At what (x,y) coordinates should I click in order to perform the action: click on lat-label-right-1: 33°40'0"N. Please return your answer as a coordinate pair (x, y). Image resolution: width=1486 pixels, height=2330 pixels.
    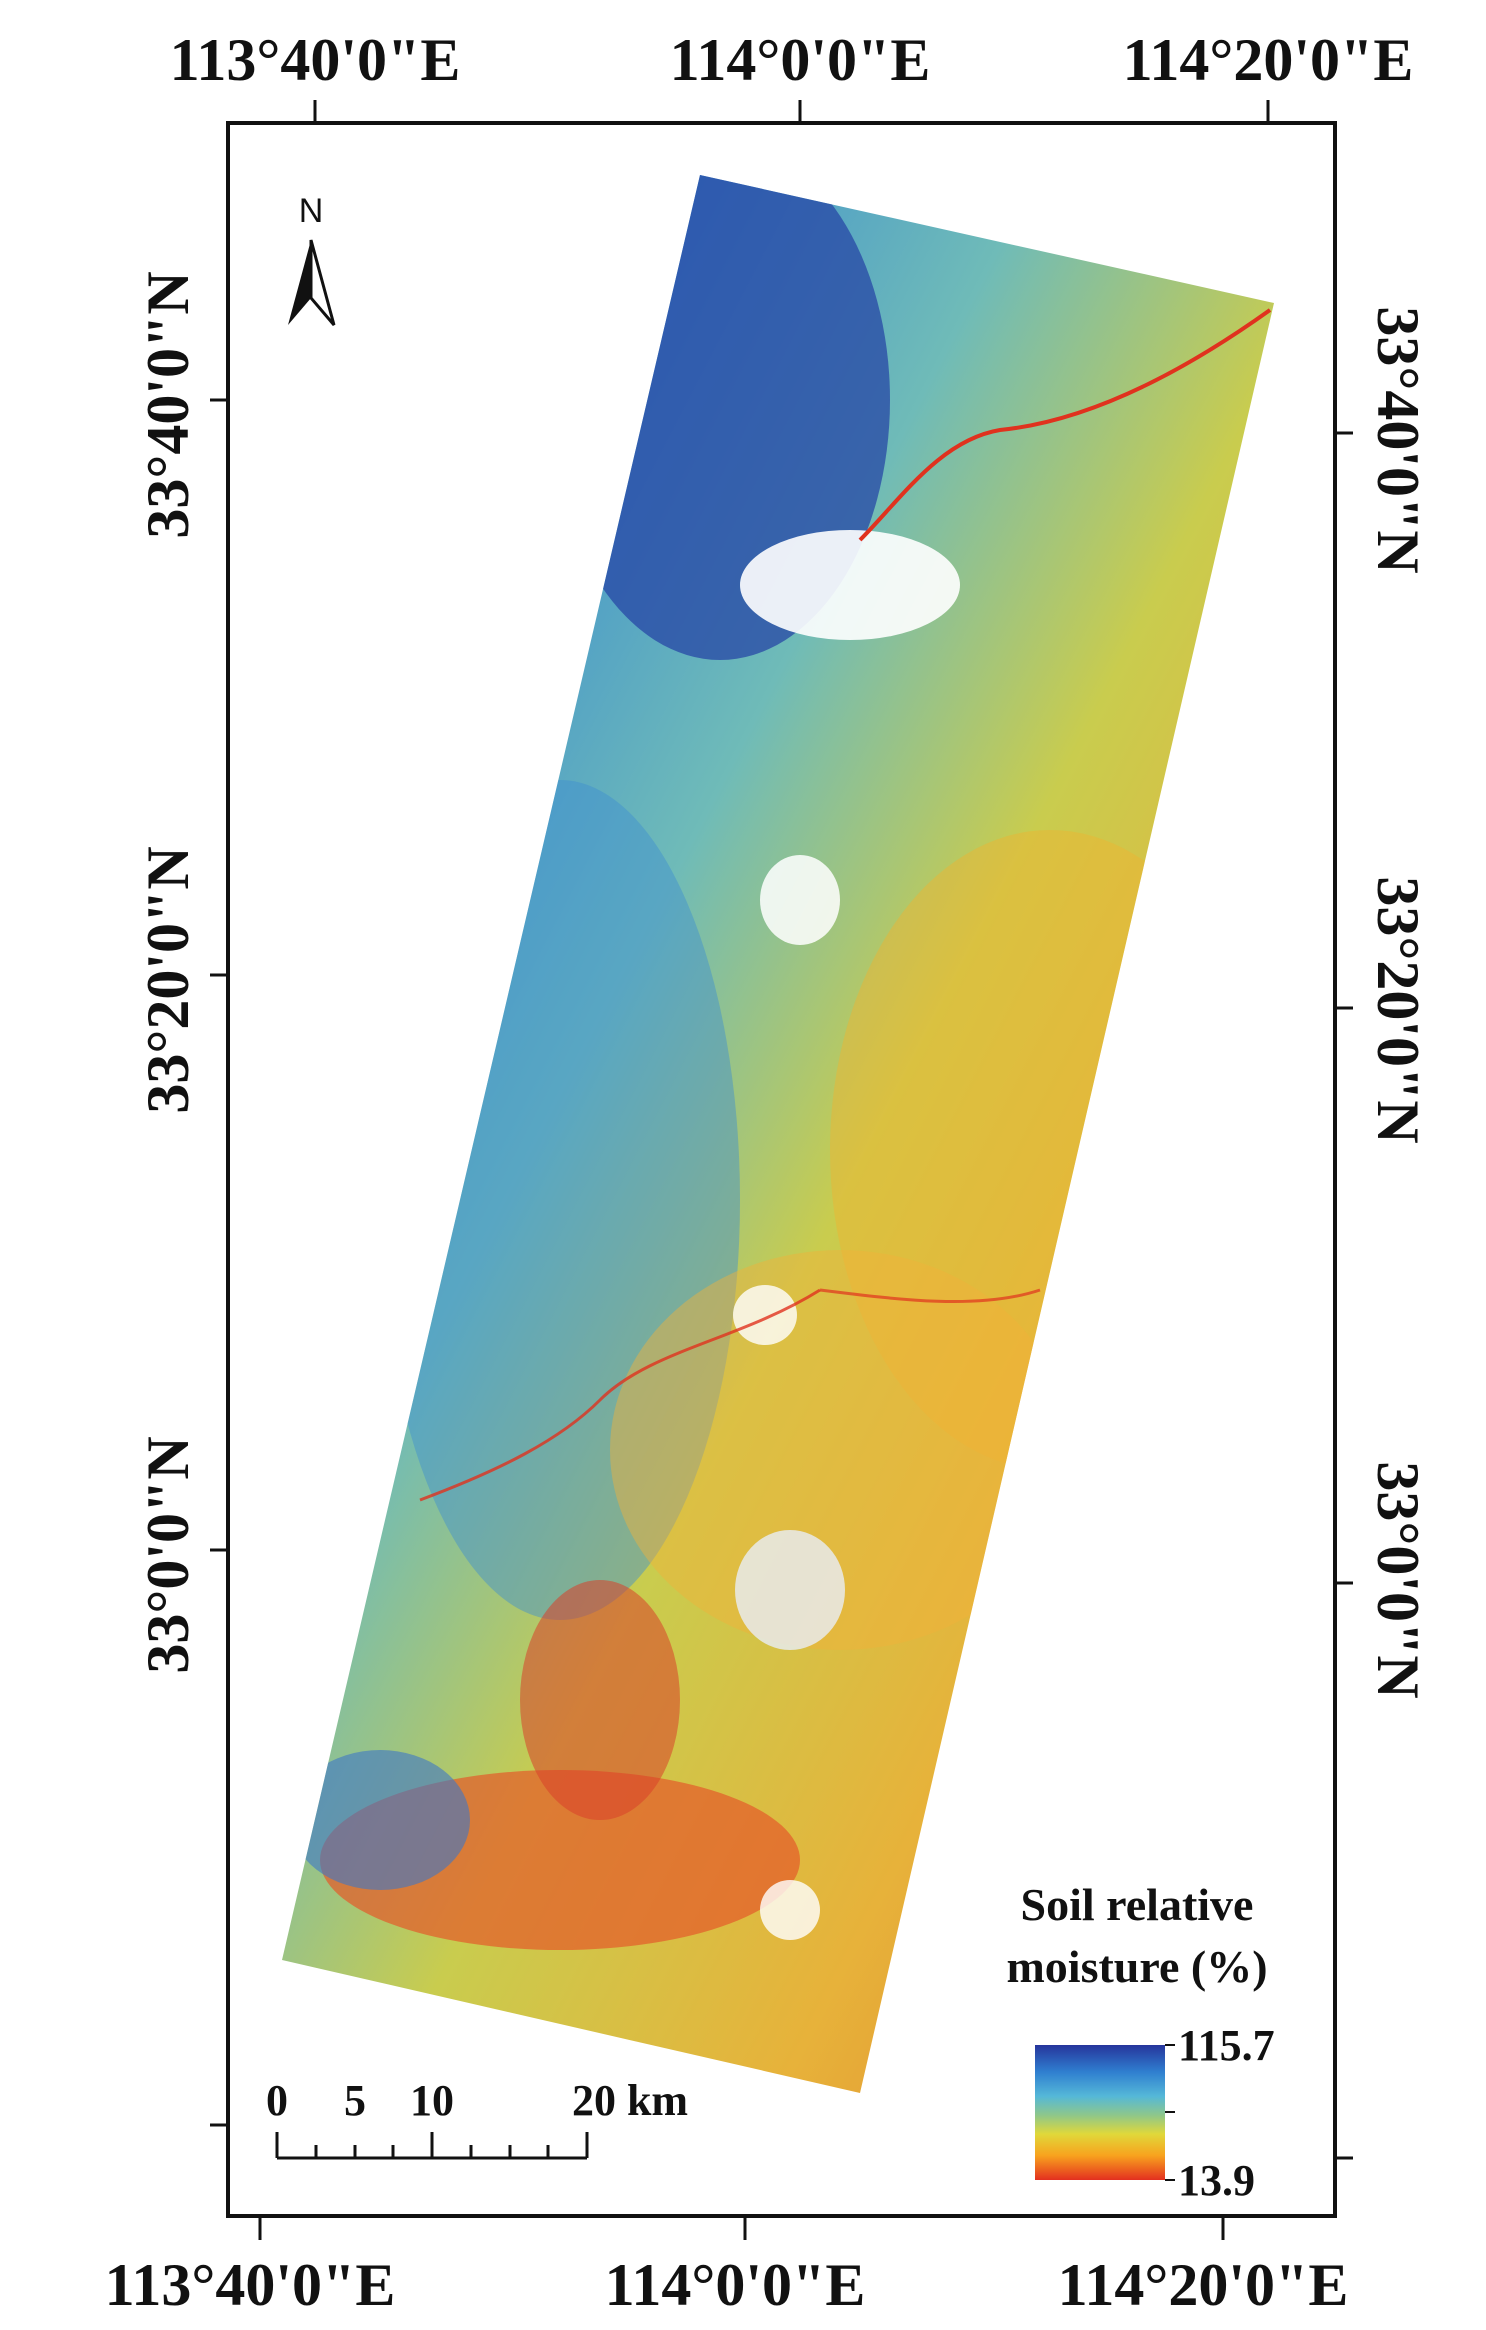
    Looking at the image, I should click on (1398, 439).